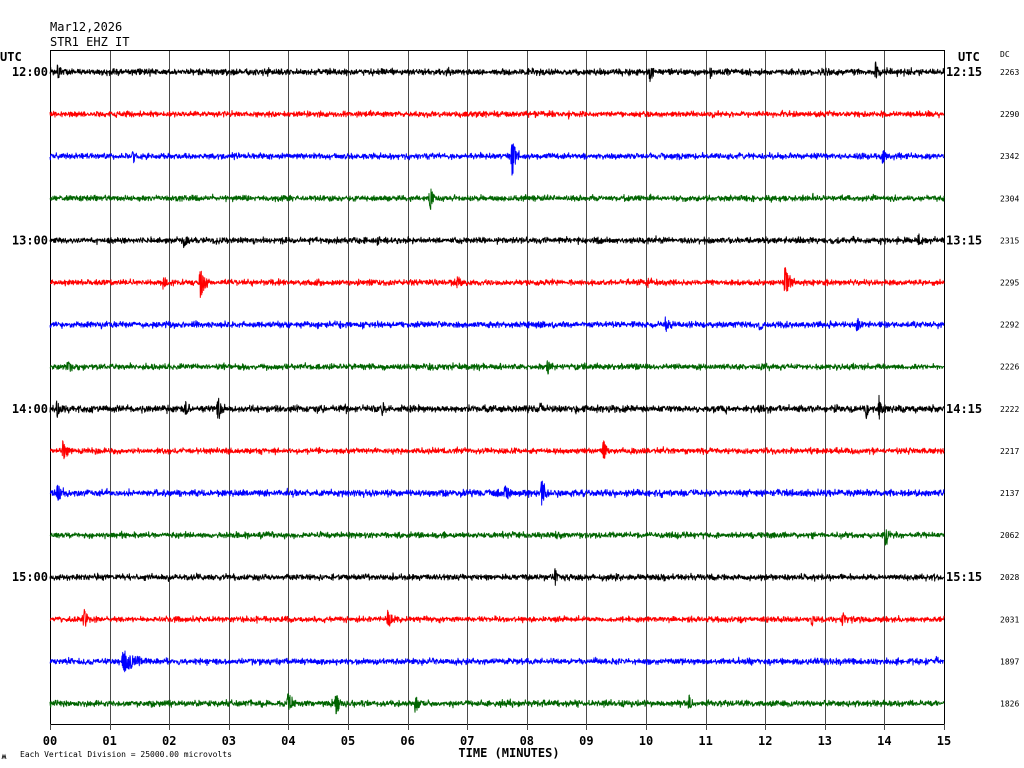 This screenshot has height=768, width=1024. Describe the element at coordinates (348, 741) in the screenshot. I see `x-tick-label-5: 05` at that location.